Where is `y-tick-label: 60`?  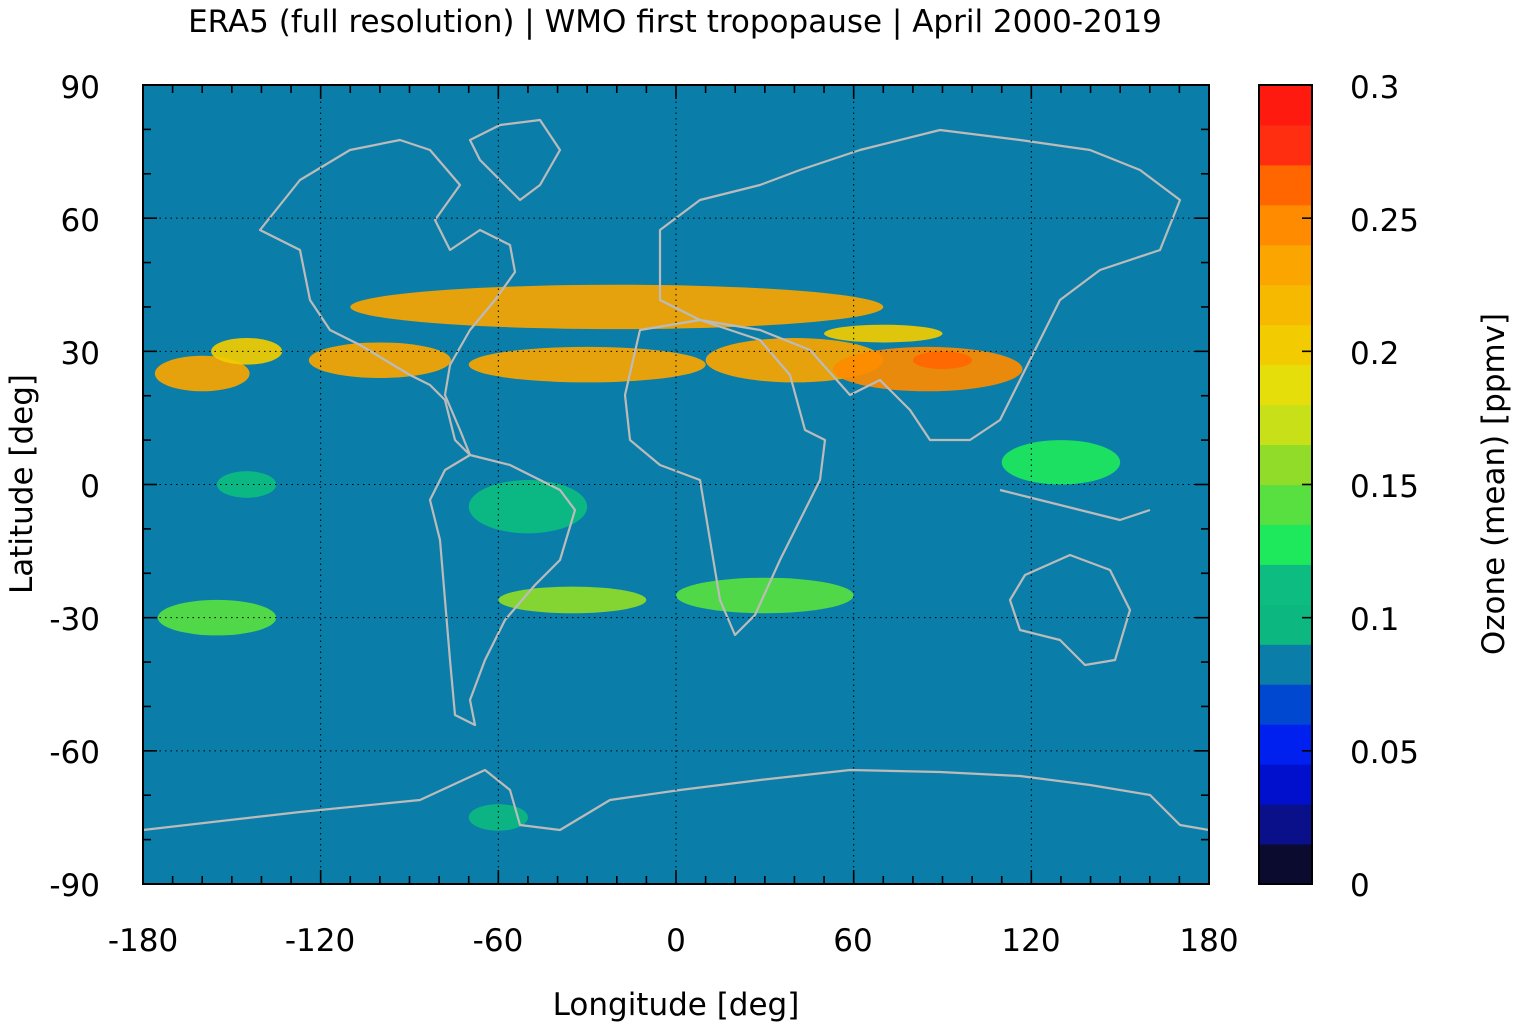 y-tick-label: 60 is located at coordinates (80, 221).